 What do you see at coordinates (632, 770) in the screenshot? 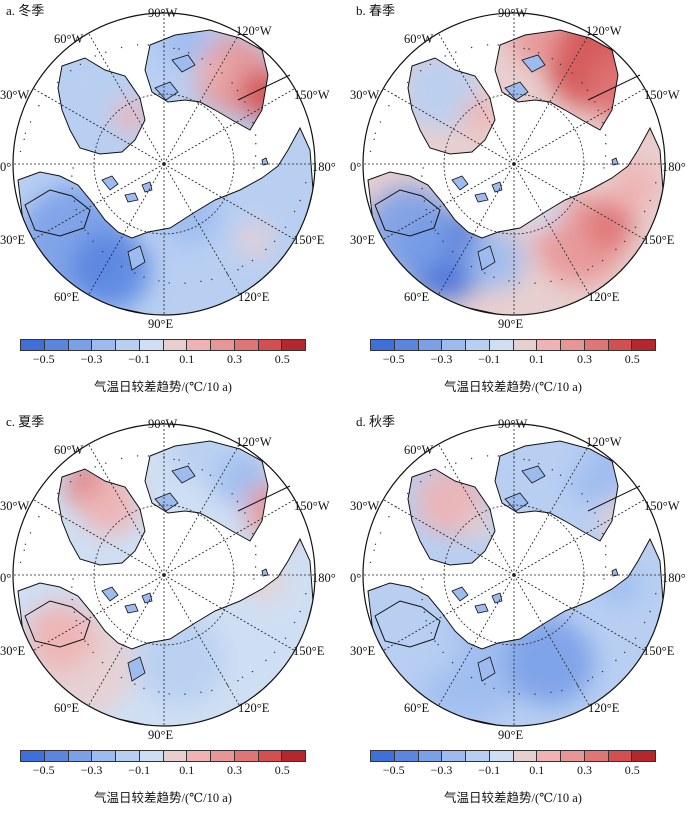
I see `colorbar-tick: 0.5` at bounding box center [632, 770].